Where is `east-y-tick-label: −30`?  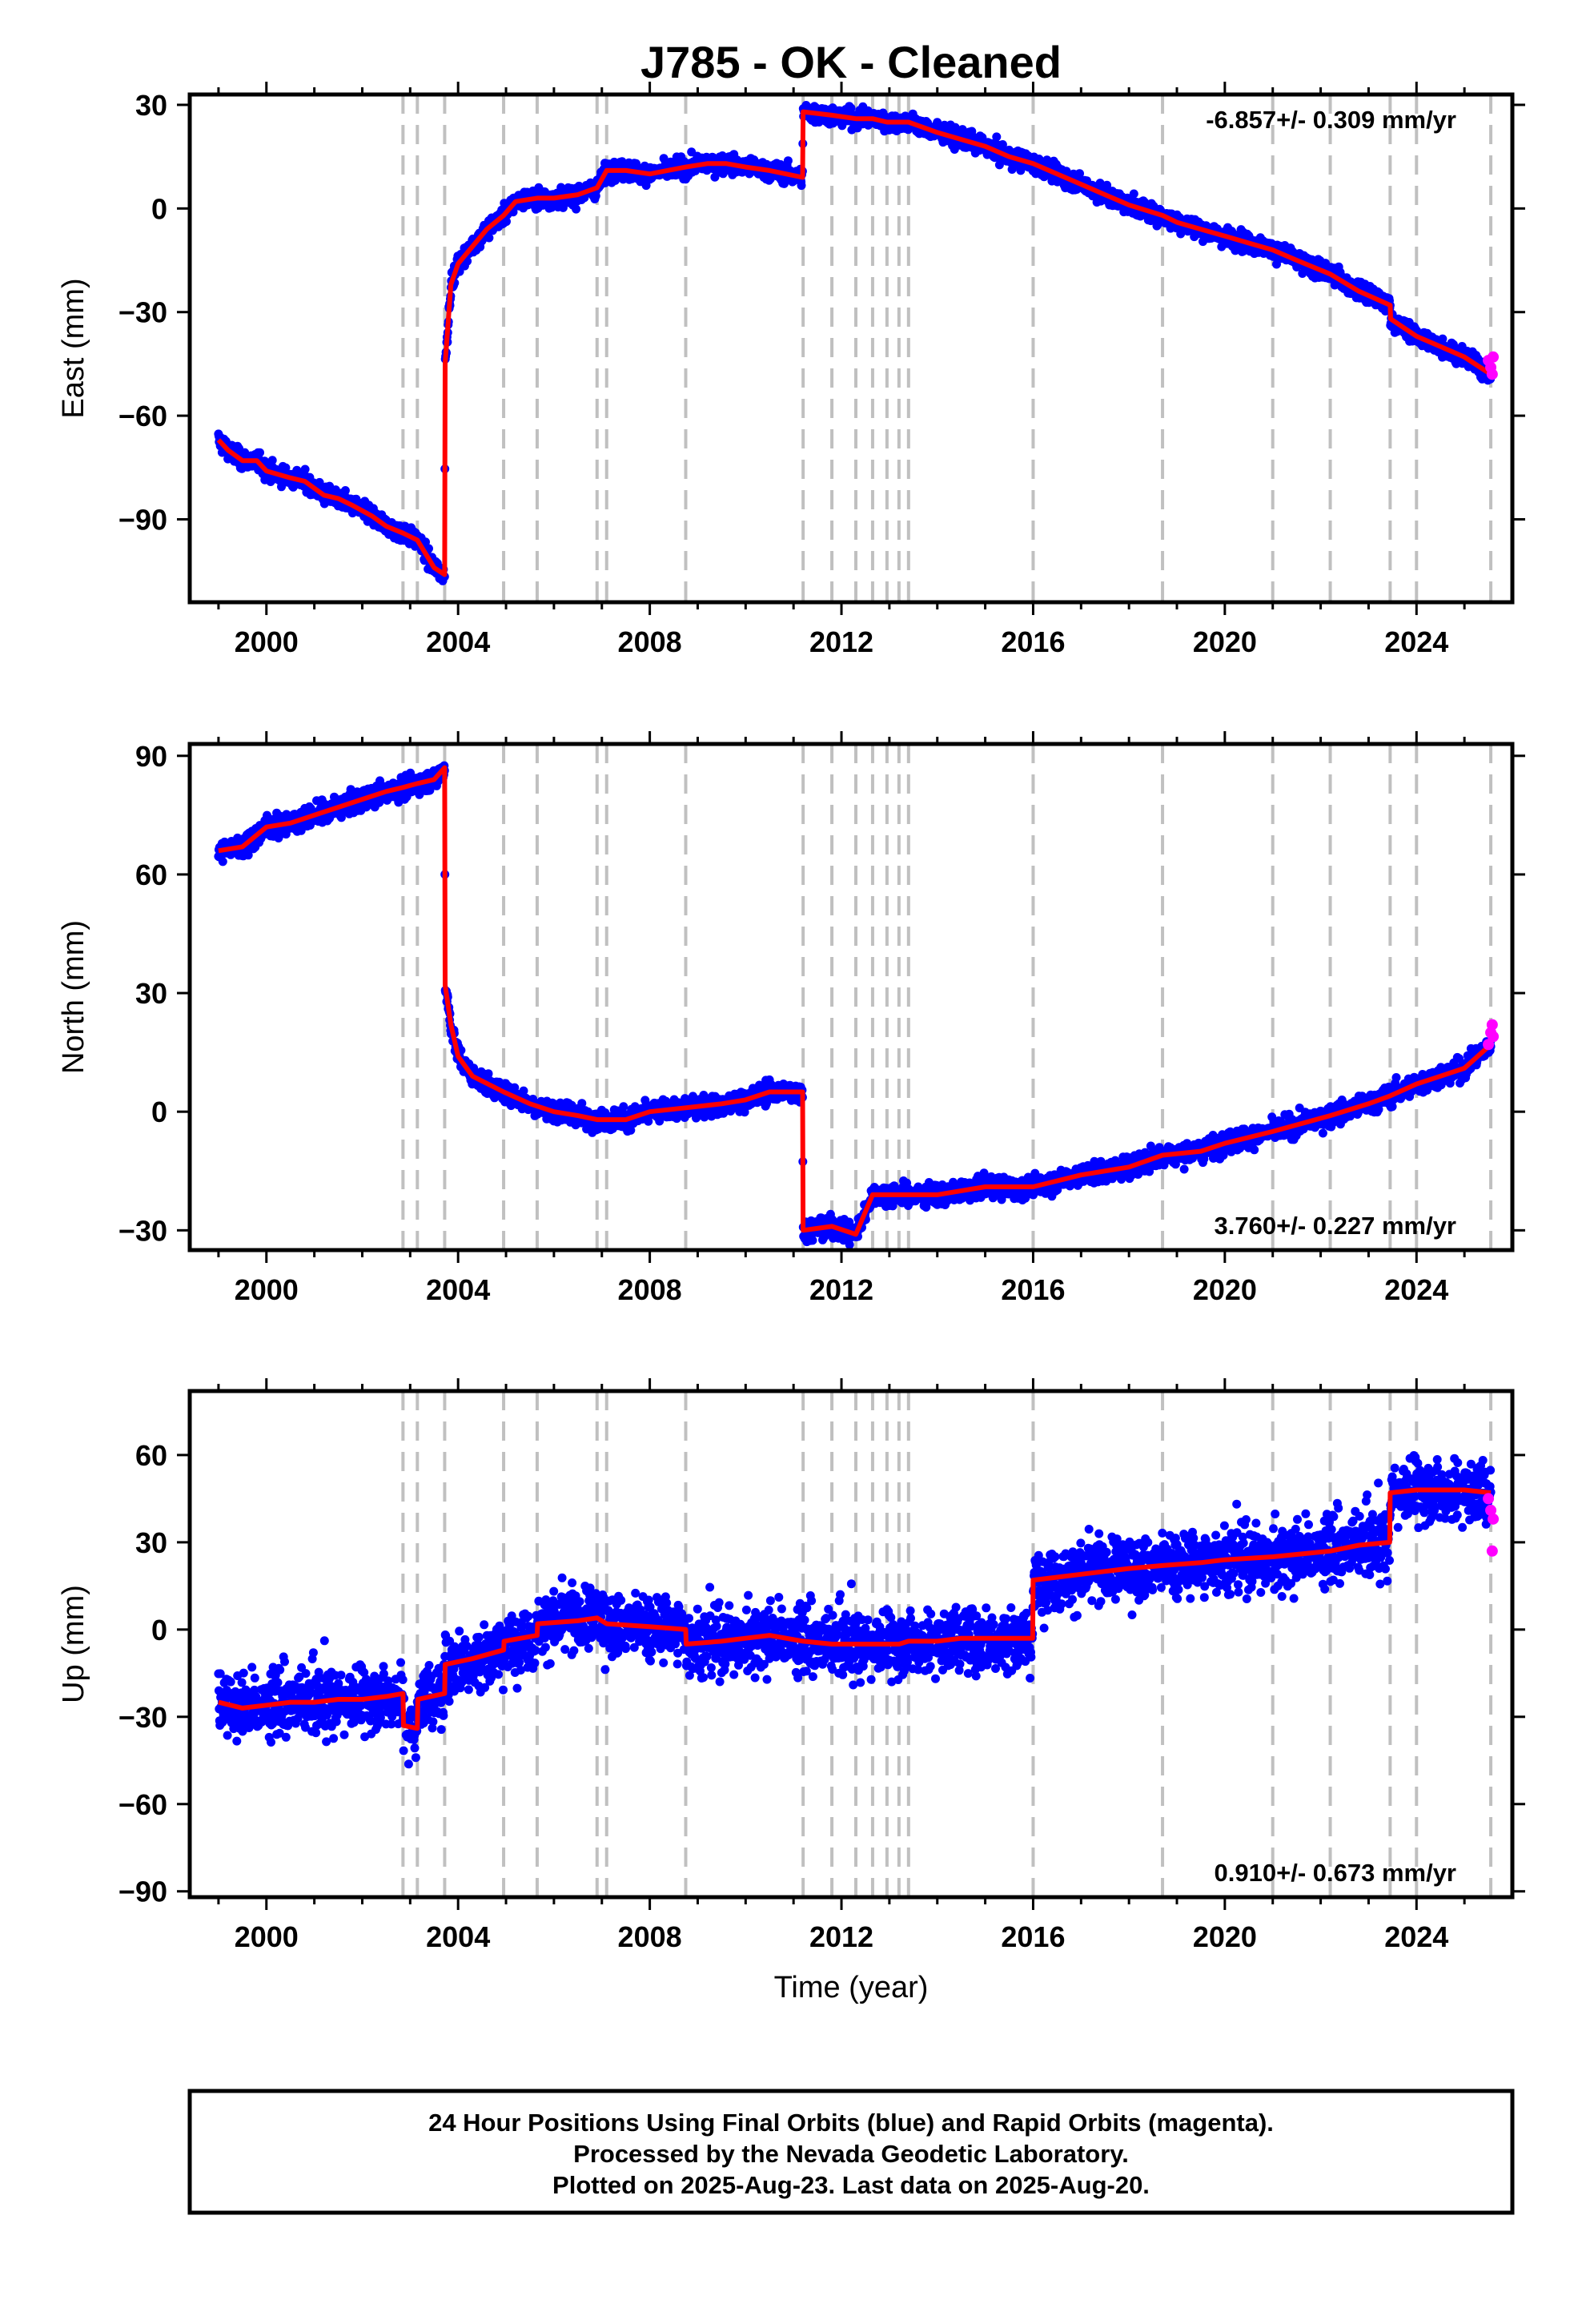 east-y-tick-label: −30 is located at coordinates (142, 312).